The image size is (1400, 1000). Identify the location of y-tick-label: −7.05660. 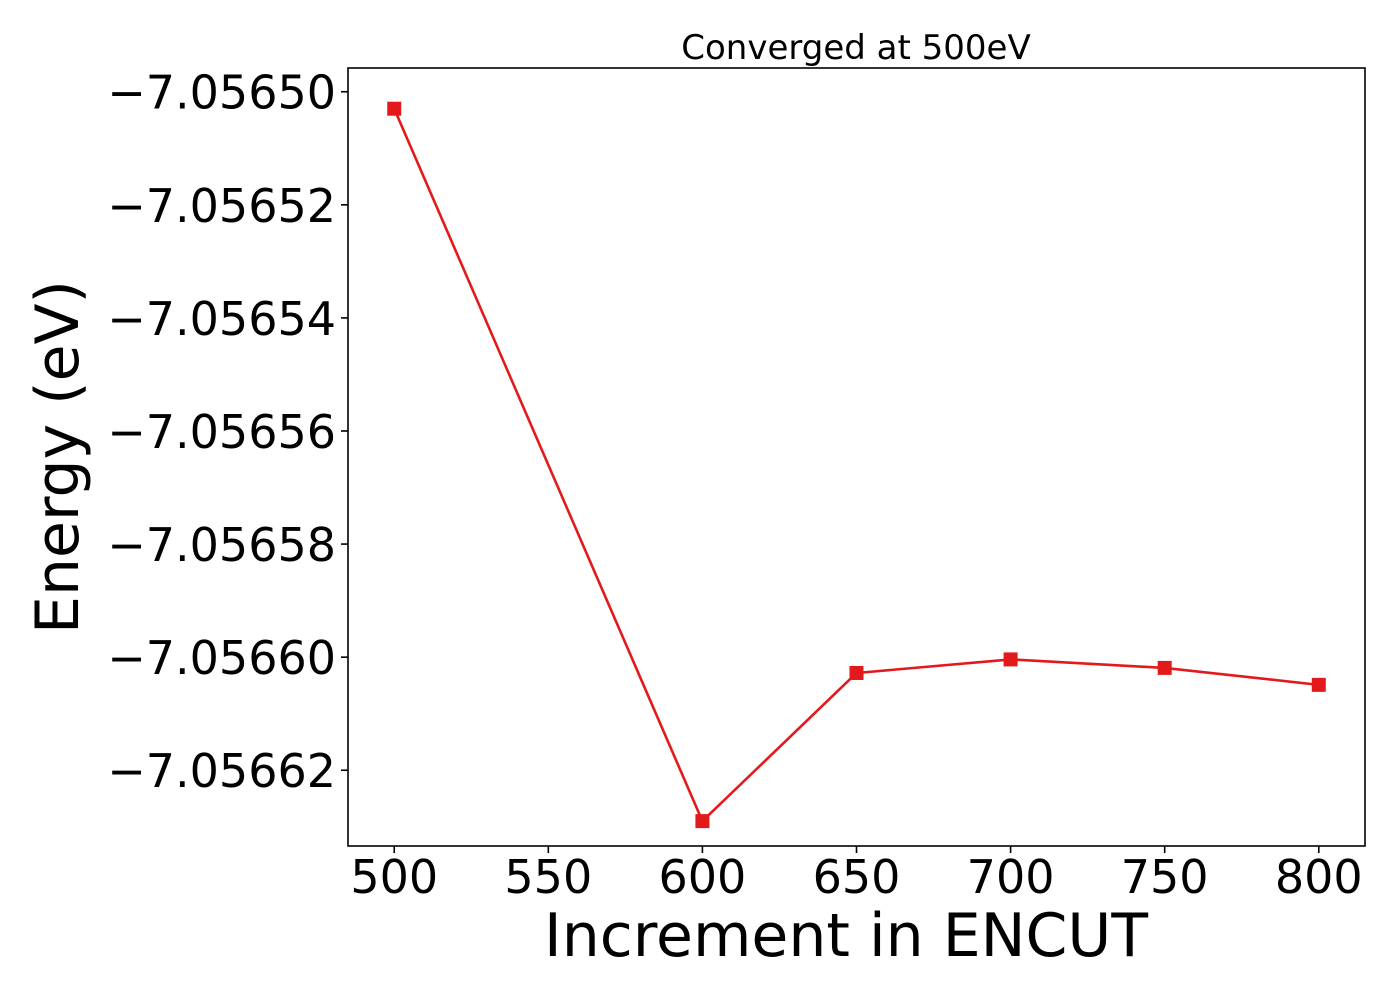
(221, 658).